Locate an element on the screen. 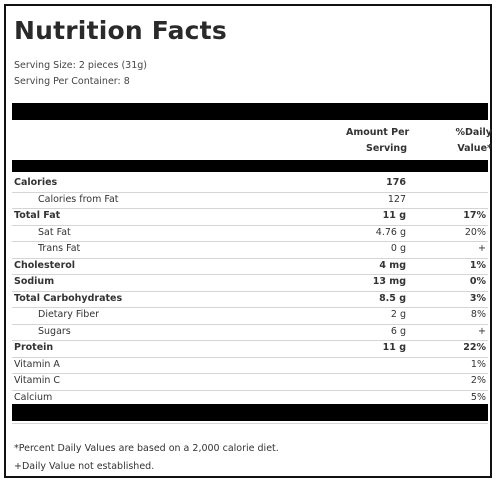 The width and height of the screenshot is (500, 484). nutrient-name: Sat Fat is located at coordinates (54, 232).